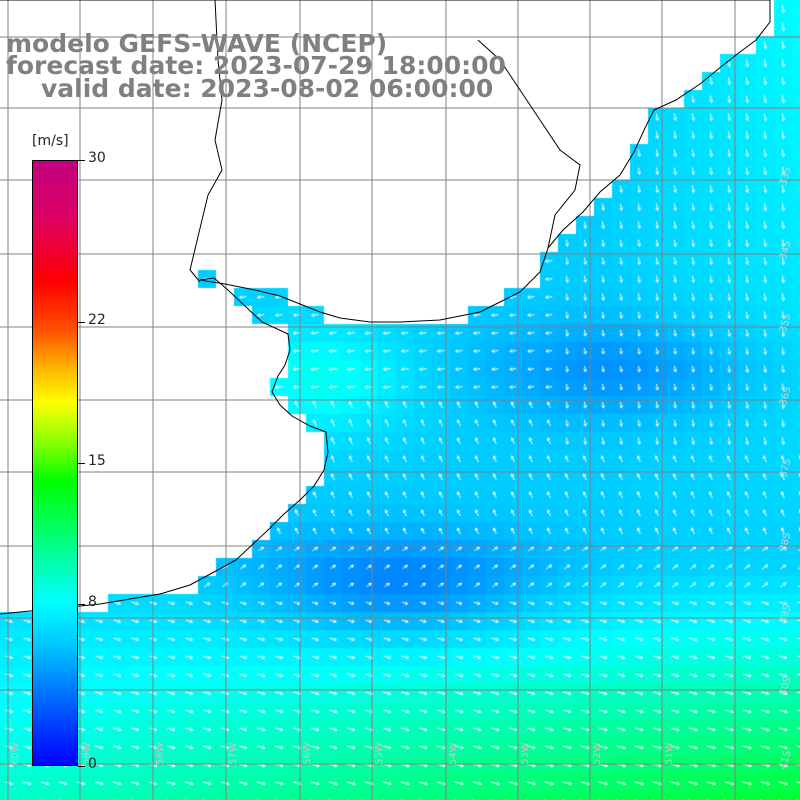  Describe the element at coordinates (453, 753) in the screenshot. I see `longitude-label: 54W` at that location.